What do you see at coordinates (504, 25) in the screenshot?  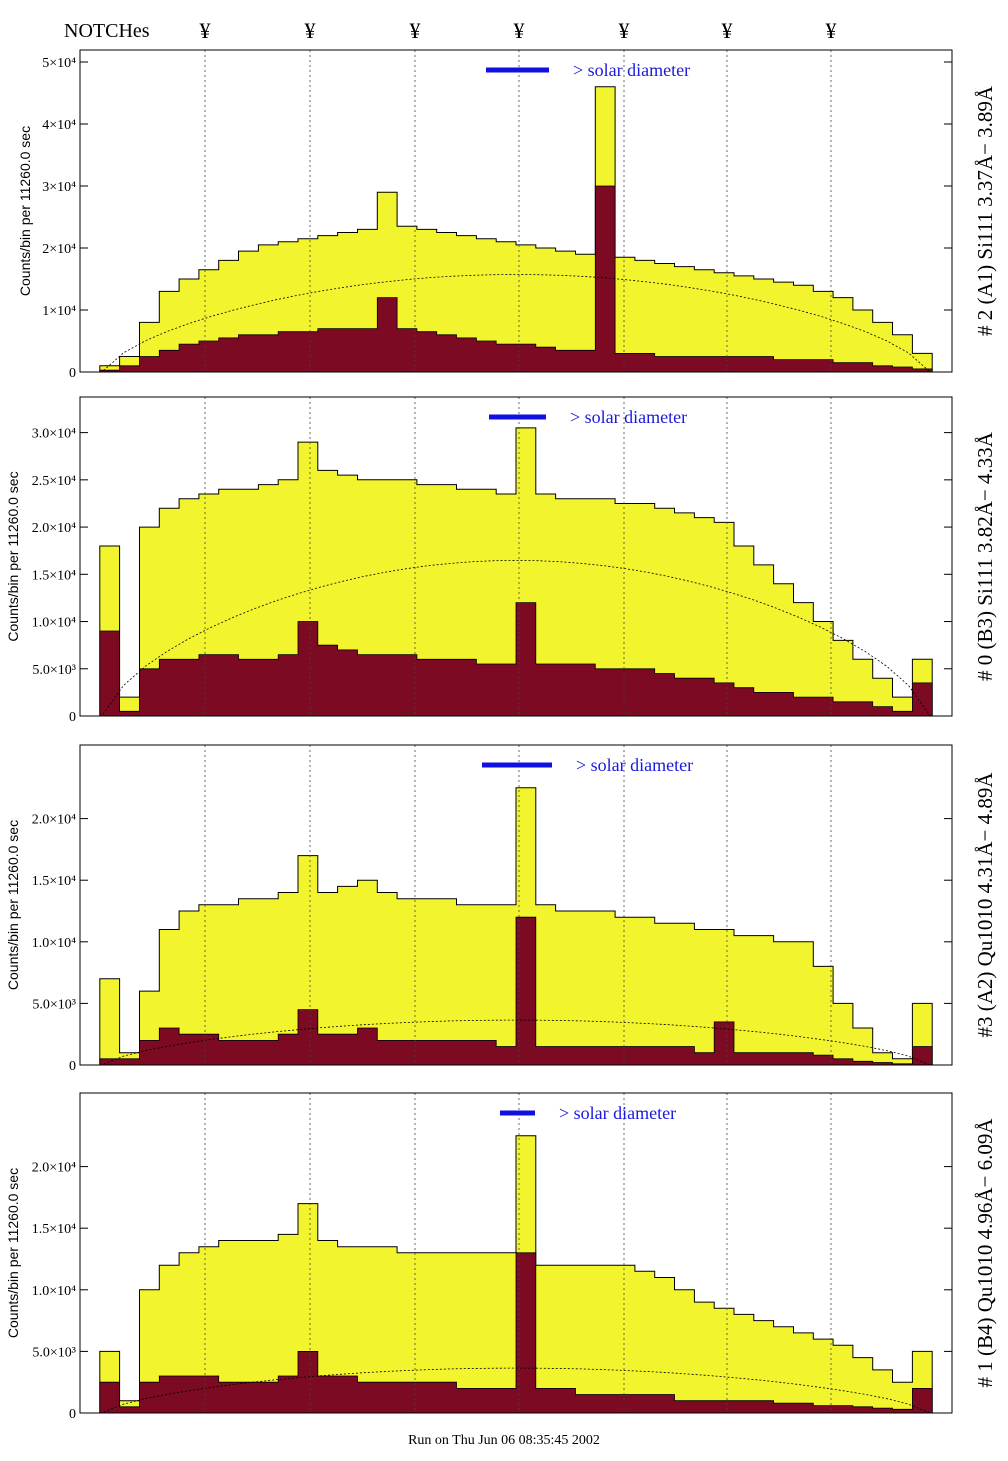 I see `notch-header: NOTCHes ¥ ¥ ¥ ¥ ¥ ¥ ¥` at bounding box center [504, 25].